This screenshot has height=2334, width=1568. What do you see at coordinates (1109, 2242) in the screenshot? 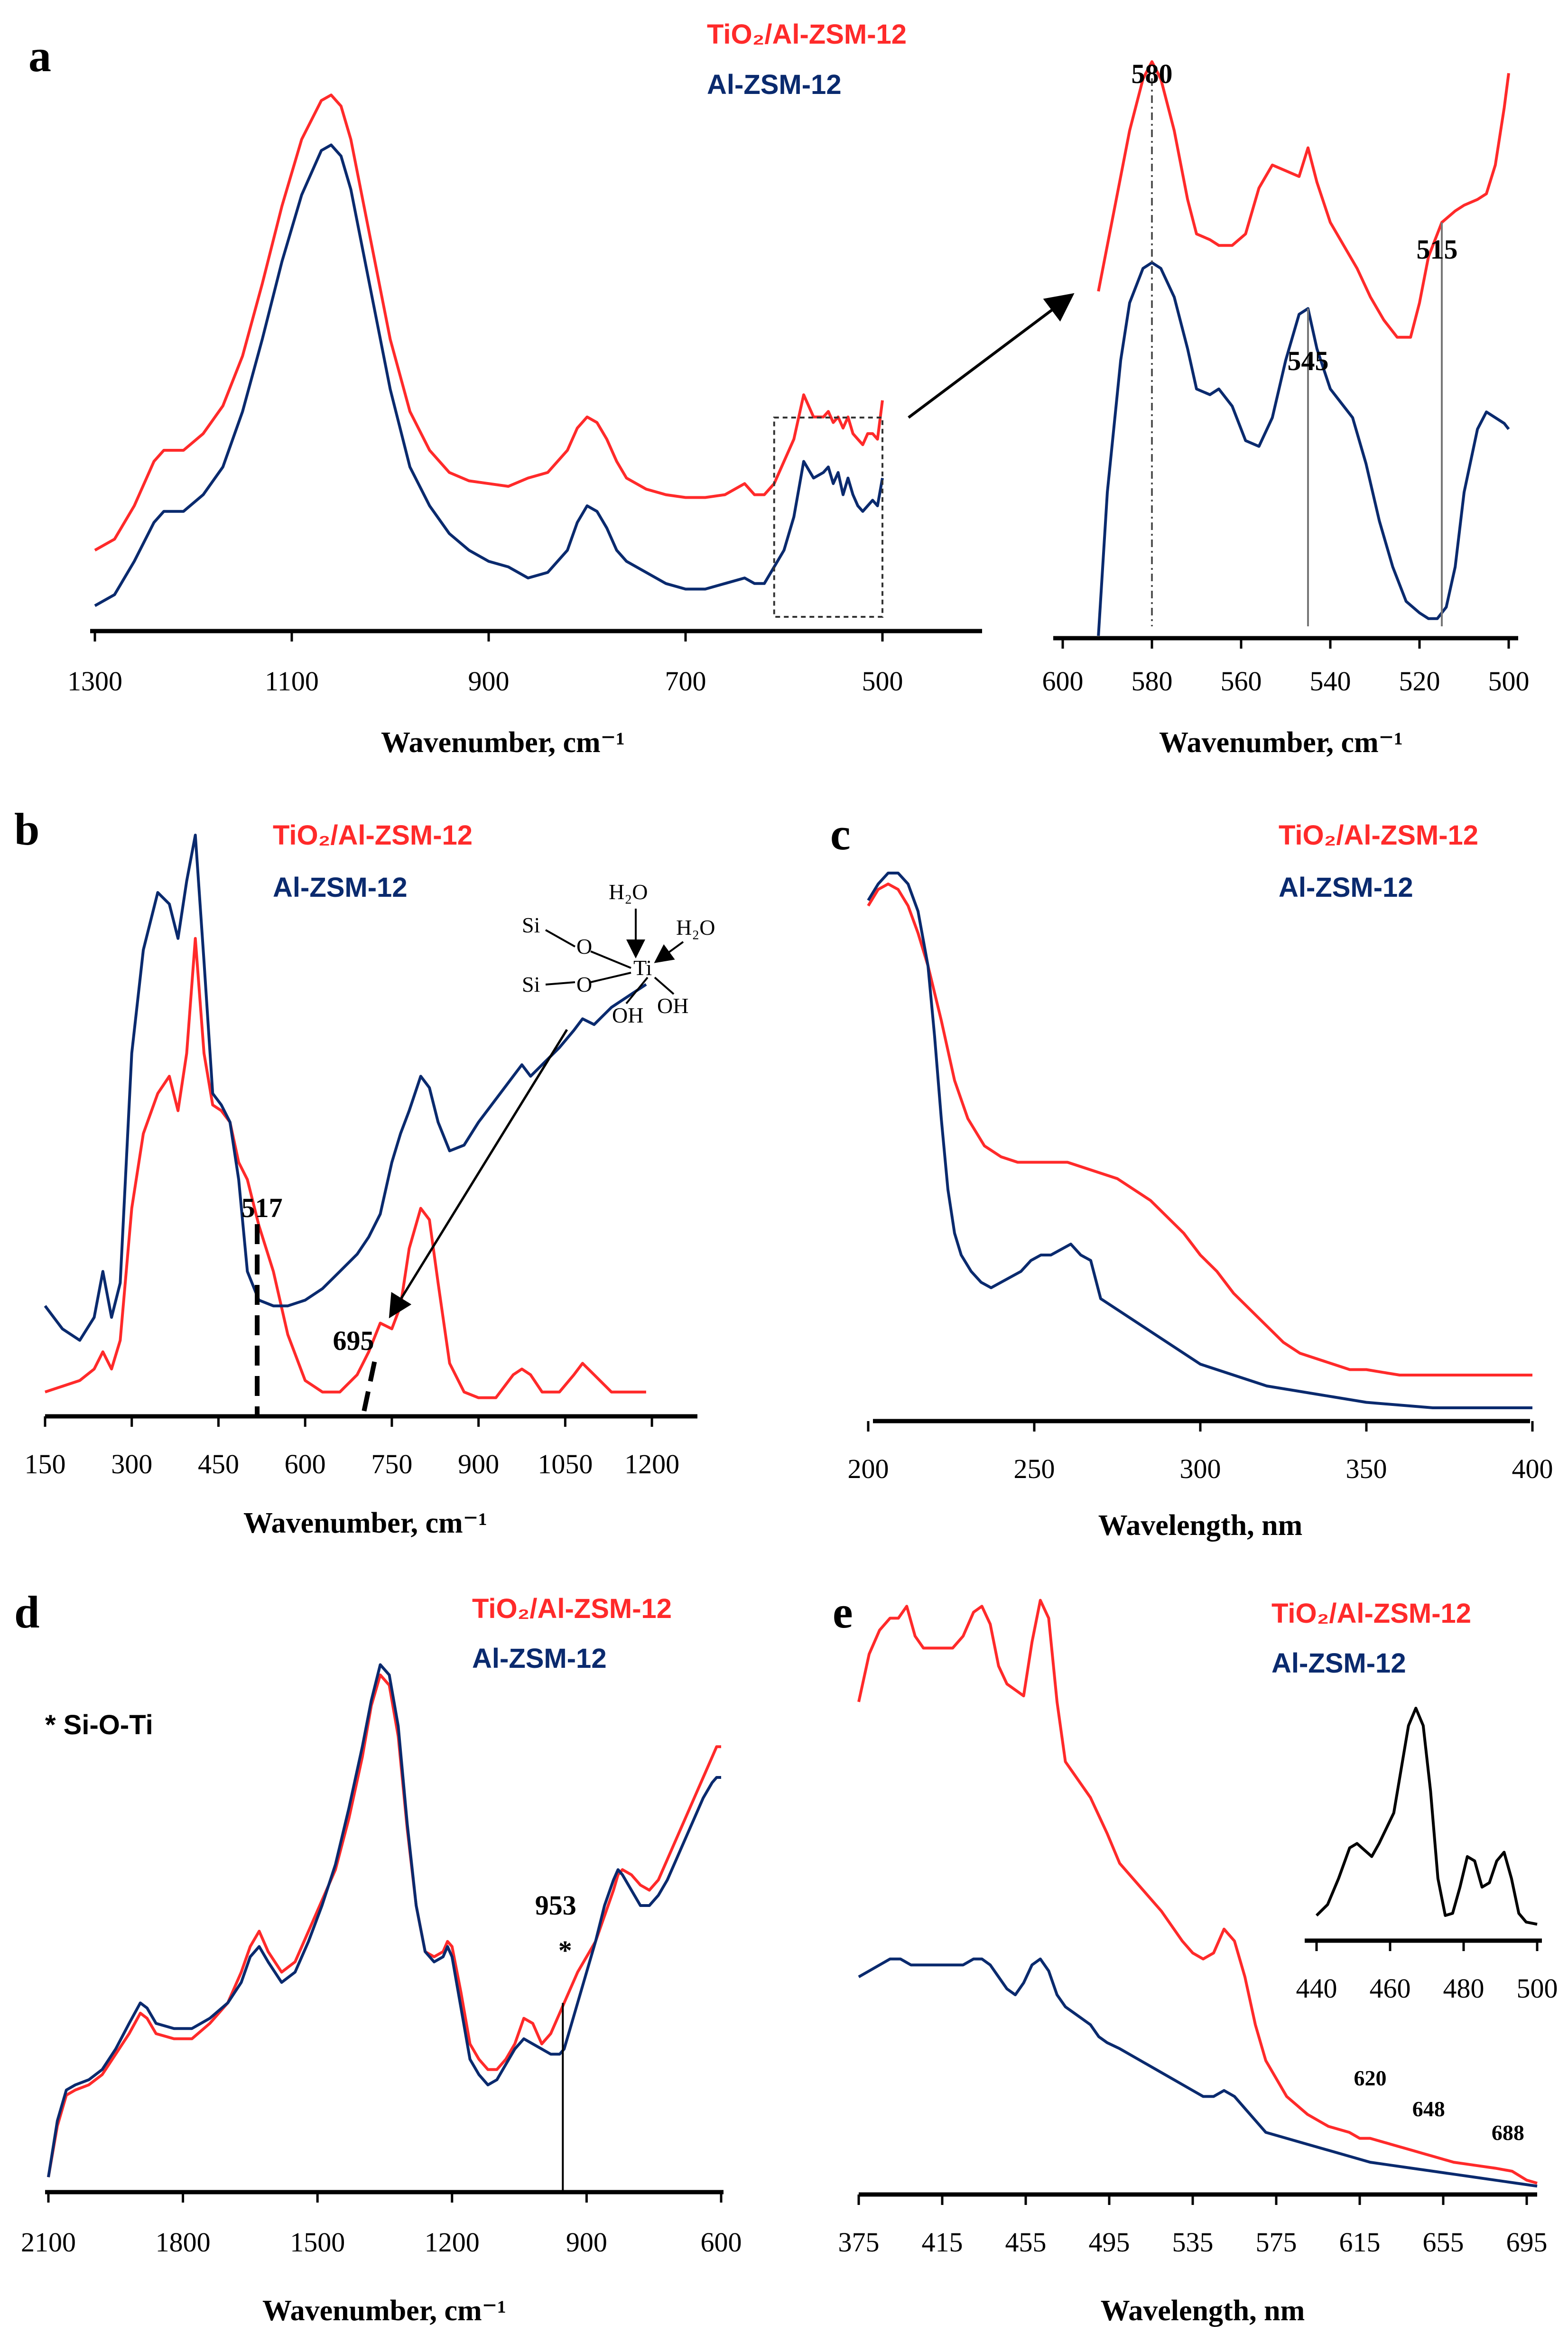
I see `x-tick-label: 495` at bounding box center [1109, 2242].